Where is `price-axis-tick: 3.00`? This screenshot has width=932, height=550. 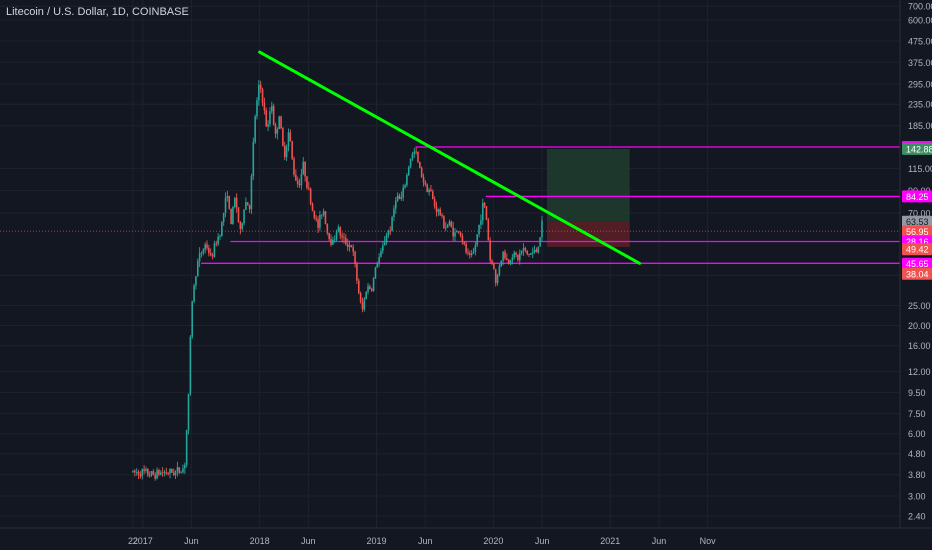 price-axis-tick: 3.00 is located at coordinates (917, 496).